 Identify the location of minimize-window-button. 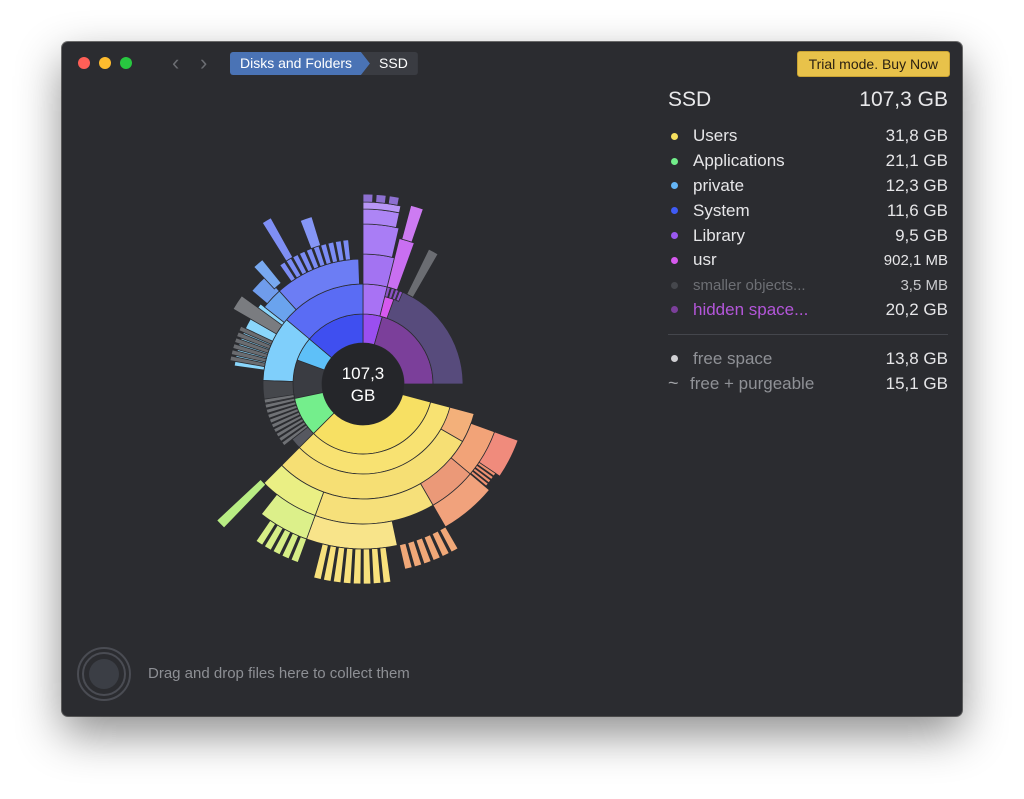
(105, 63).